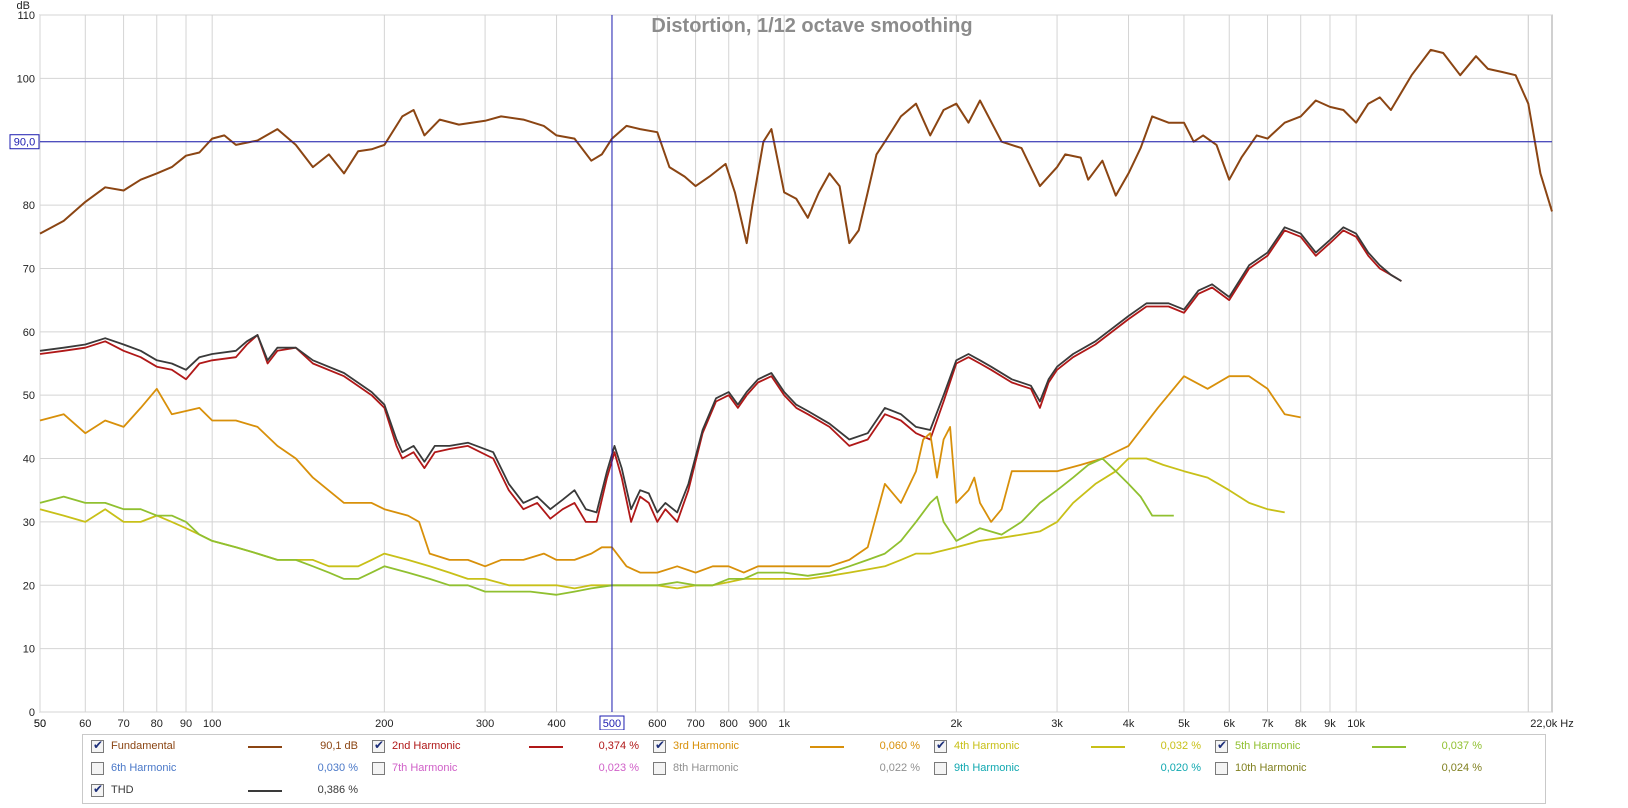  I want to click on x-tick-label: 50, so click(40, 724).